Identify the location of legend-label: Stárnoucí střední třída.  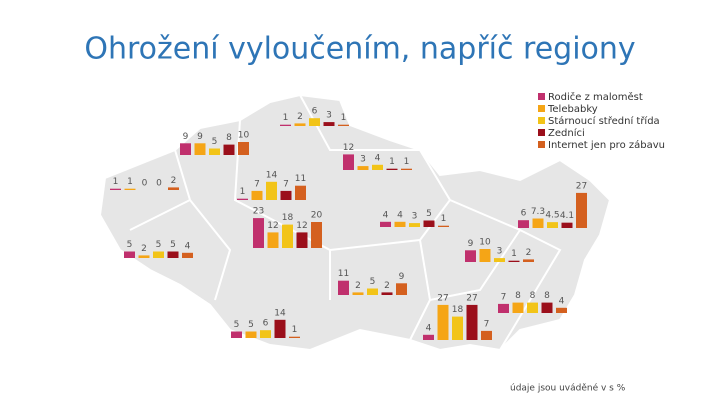
(604, 121).